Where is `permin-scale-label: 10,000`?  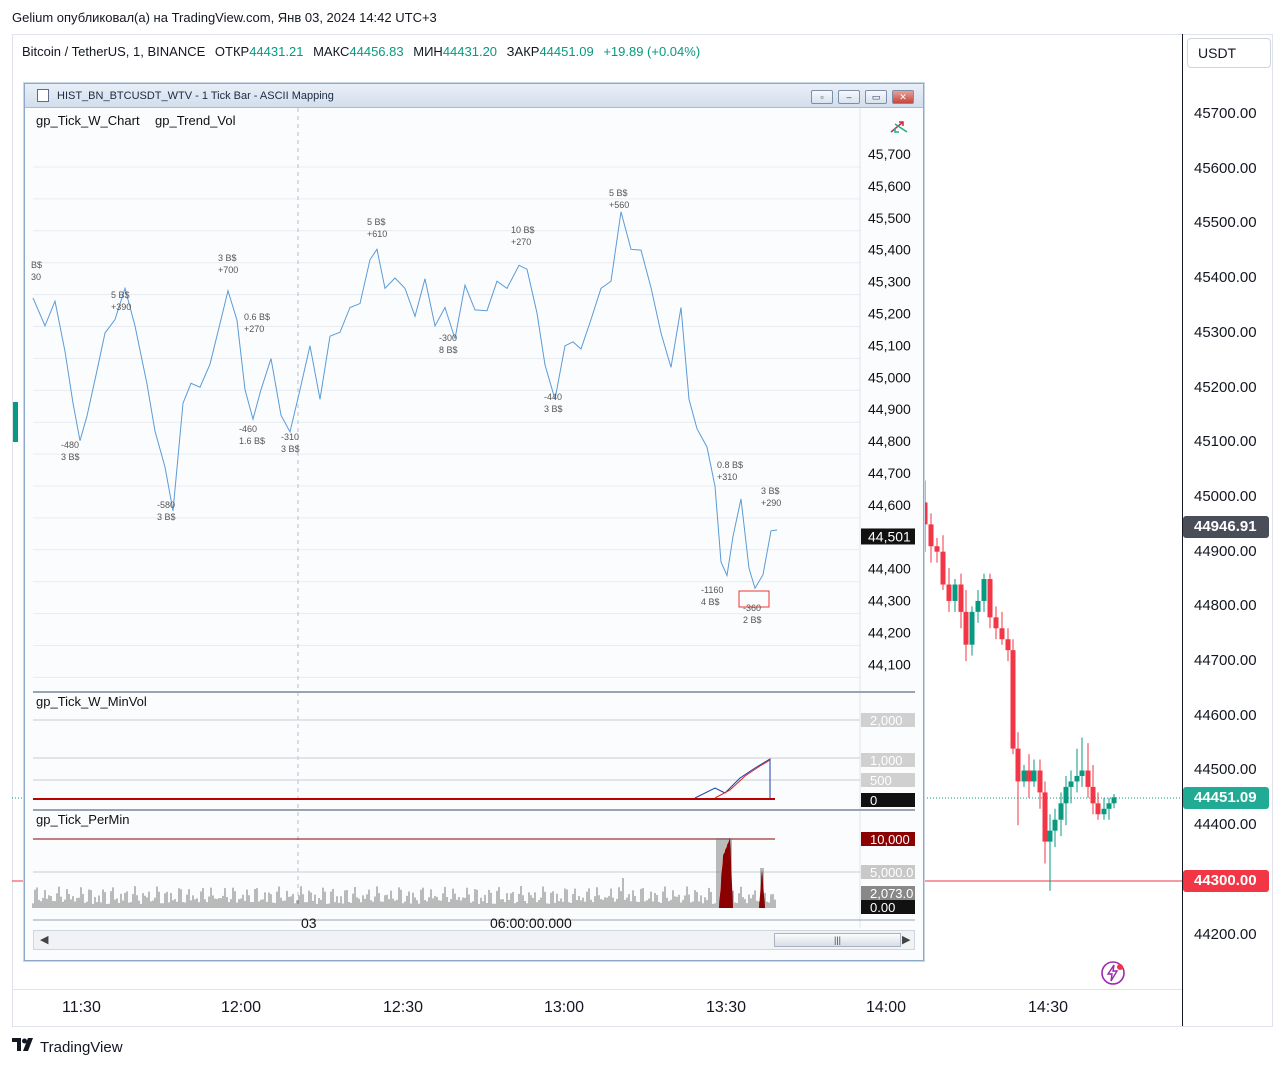
permin-scale-label: 10,000 is located at coordinates (890, 839).